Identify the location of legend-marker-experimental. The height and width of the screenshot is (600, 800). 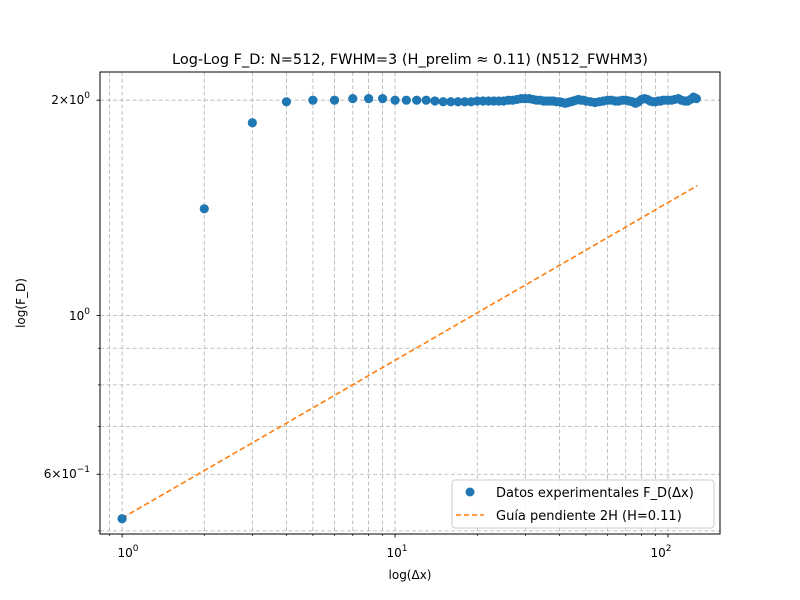
(470, 492).